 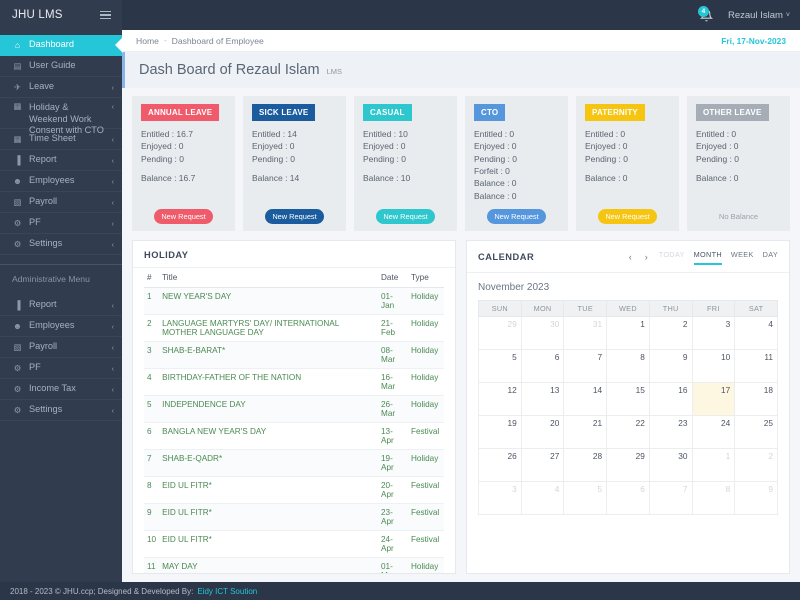 What do you see at coordinates (585, 431) in the screenshot?
I see `calendar-day-cell: 21` at bounding box center [585, 431].